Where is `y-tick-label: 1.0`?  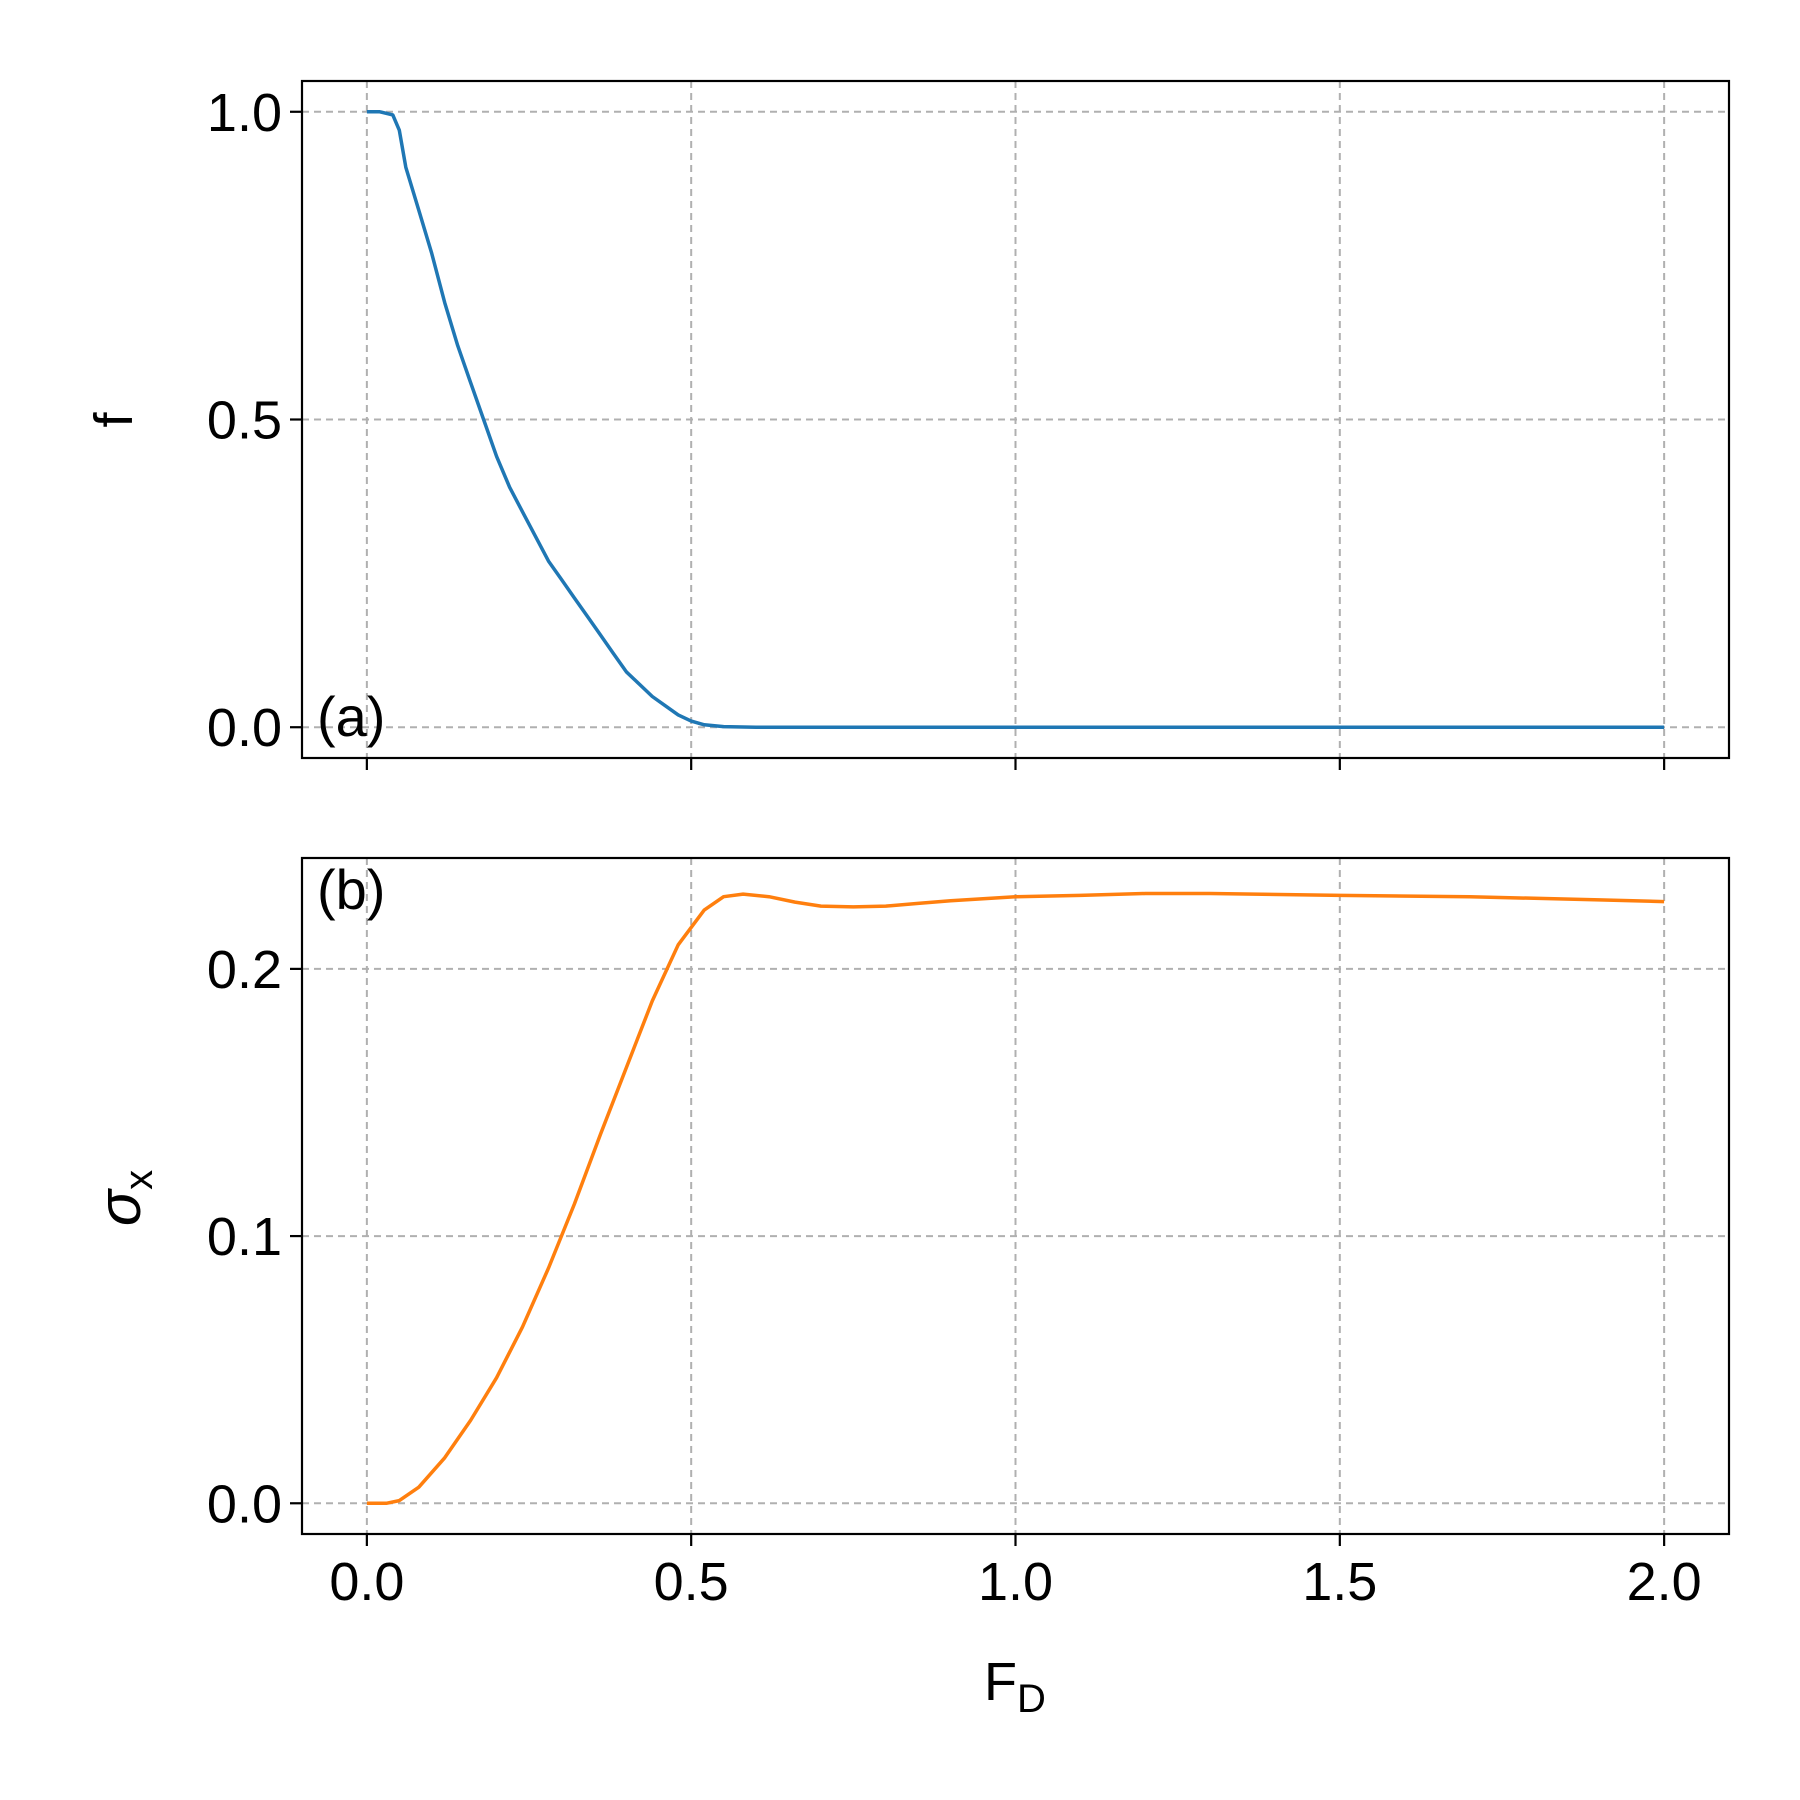 y-tick-label: 1.0 is located at coordinates (244, 113).